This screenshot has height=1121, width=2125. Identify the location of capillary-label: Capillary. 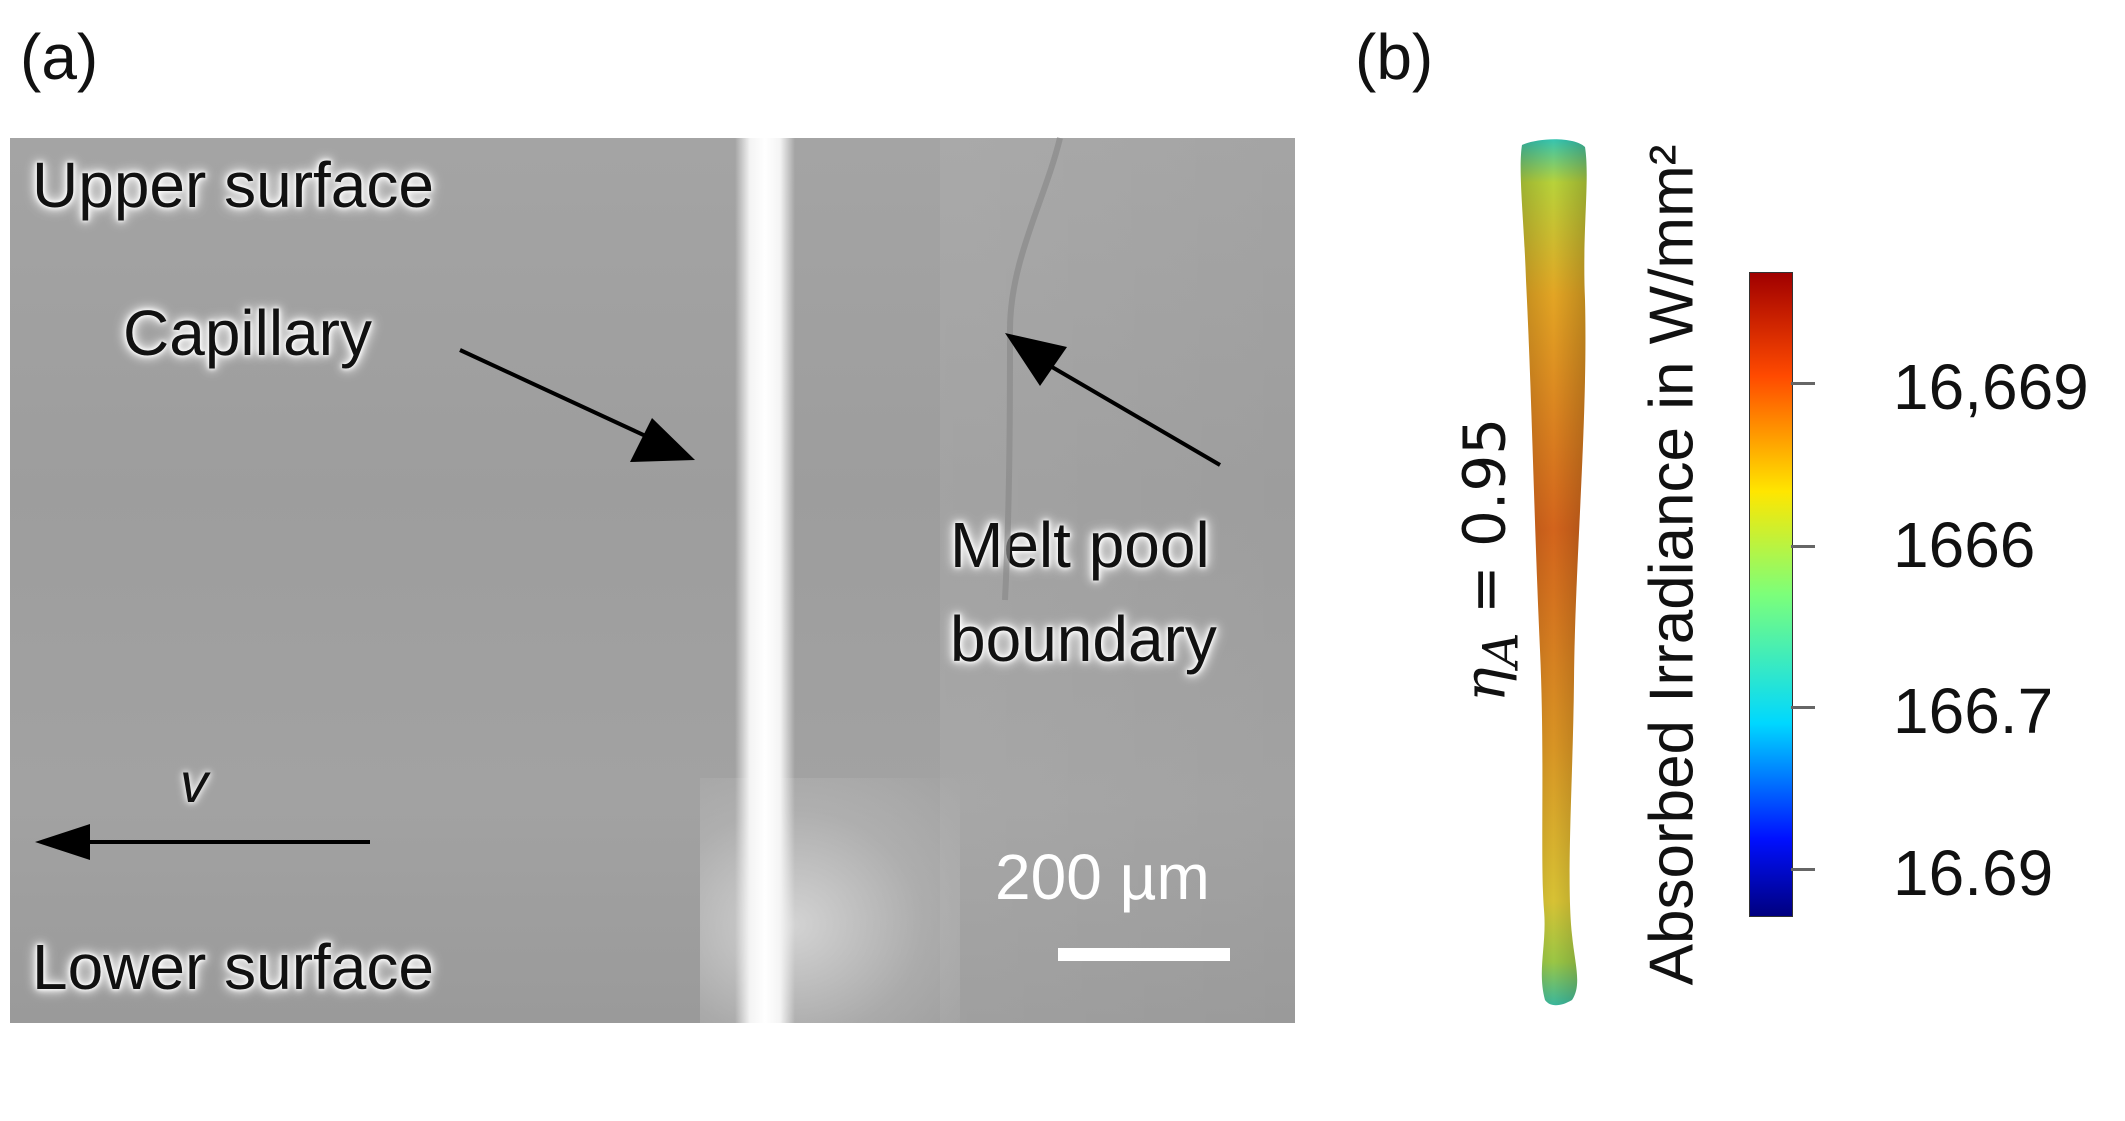
(247, 333).